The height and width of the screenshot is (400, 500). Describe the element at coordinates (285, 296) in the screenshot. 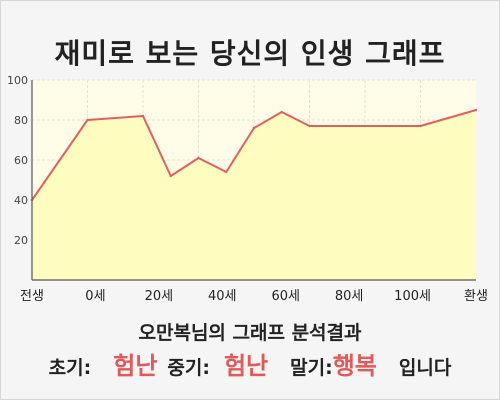

I see `x-tick-label: 60세` at that location.